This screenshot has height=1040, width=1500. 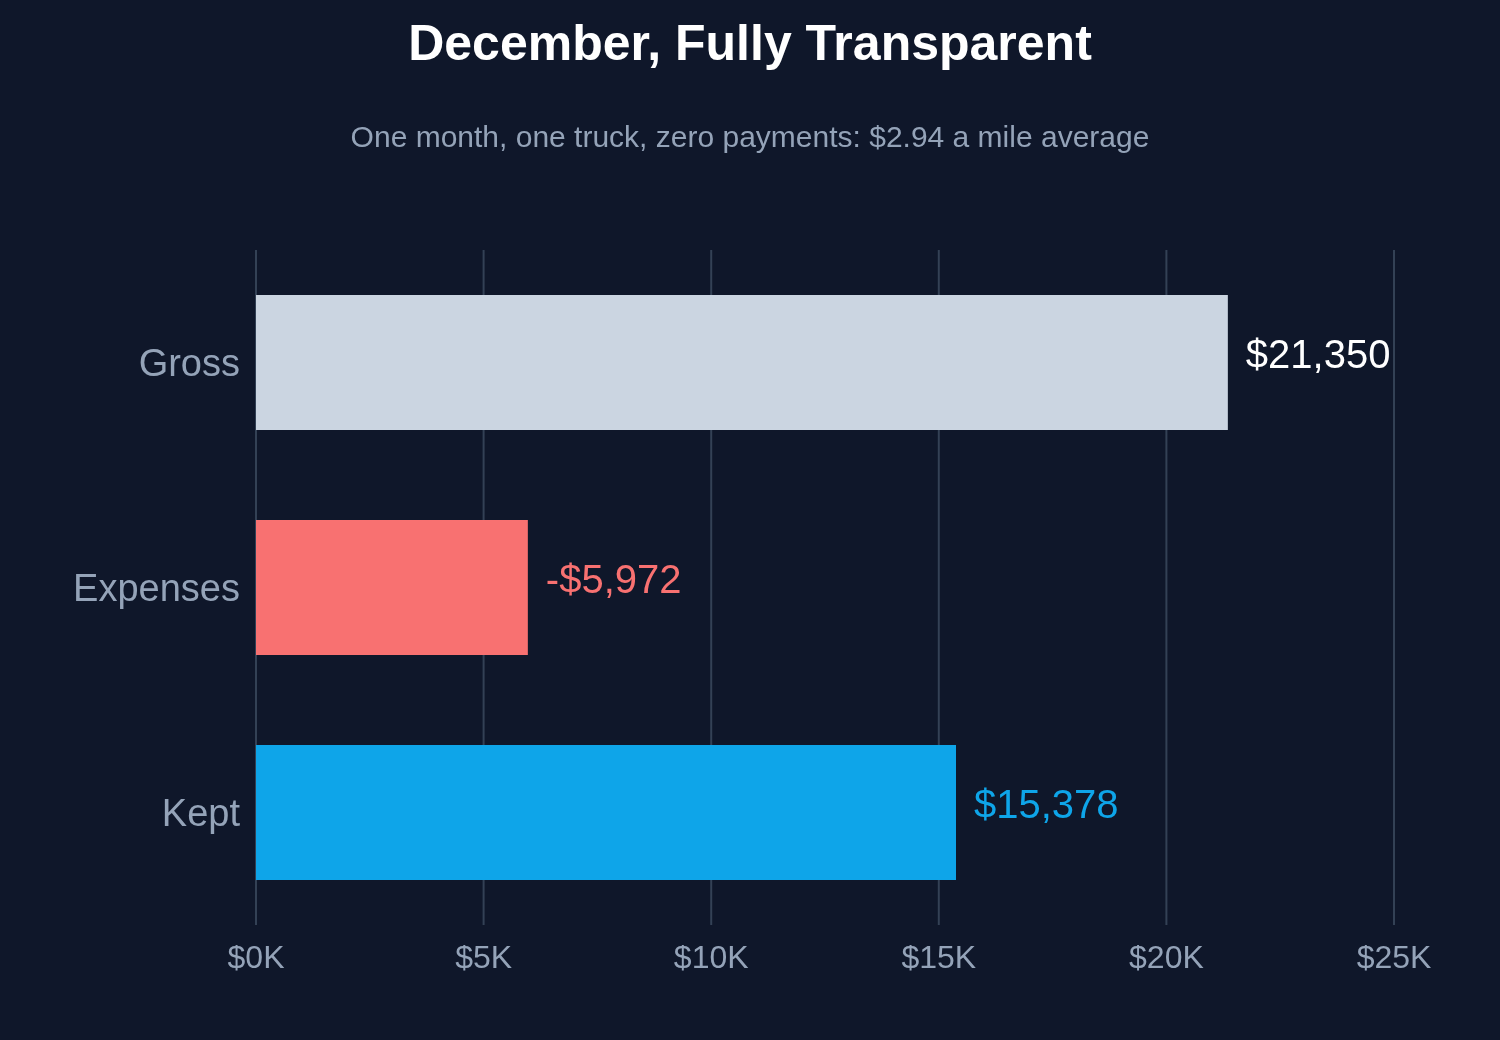 I want to click on x-tick-label: $15K, so click(x=939, y=956).